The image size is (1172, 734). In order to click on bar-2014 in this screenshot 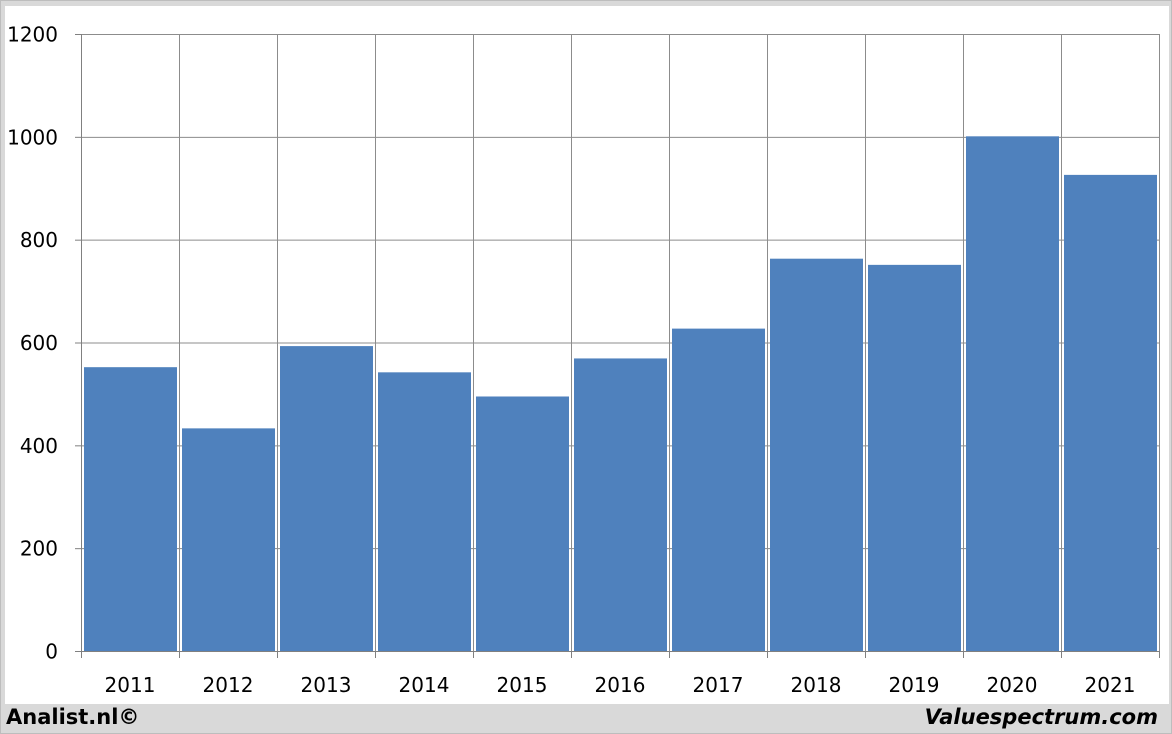, I will do `click(424, 511)`.